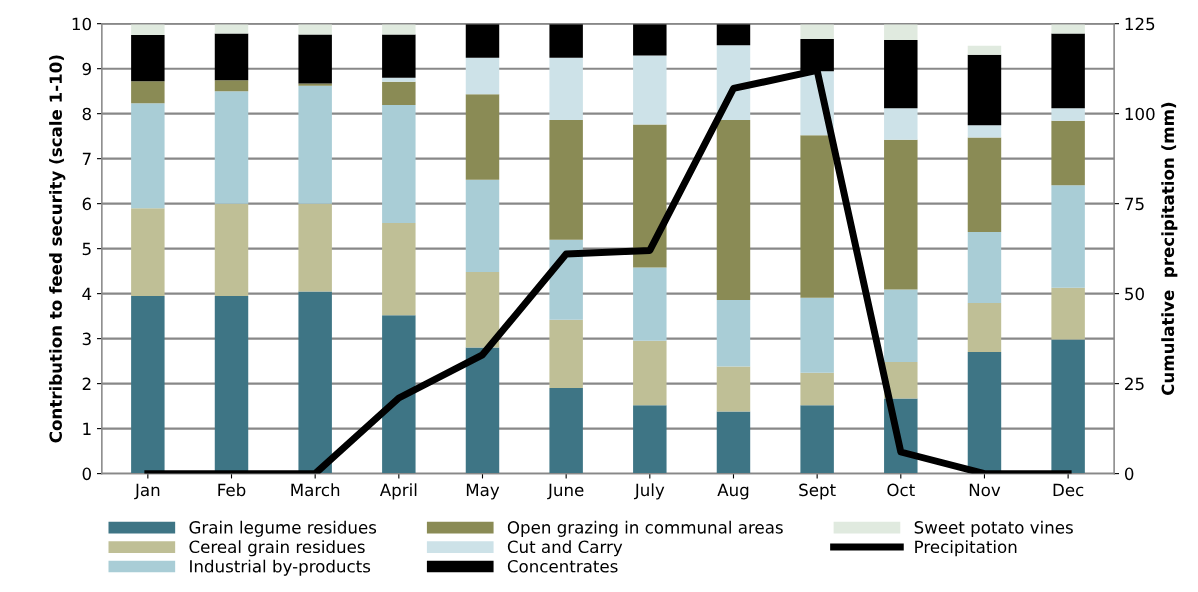  Describe the element at coordinates (81, 24) in the screenshot. I see `y-tick-label: 10` at that location.